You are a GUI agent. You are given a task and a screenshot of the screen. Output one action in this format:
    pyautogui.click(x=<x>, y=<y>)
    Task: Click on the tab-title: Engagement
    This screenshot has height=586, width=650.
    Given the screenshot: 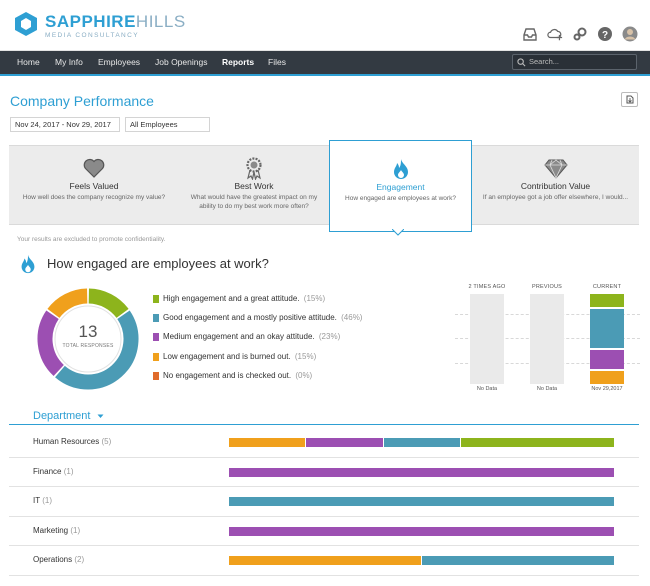 What is the action you would take?
    pyautogui.click(x=400, y=187)
    